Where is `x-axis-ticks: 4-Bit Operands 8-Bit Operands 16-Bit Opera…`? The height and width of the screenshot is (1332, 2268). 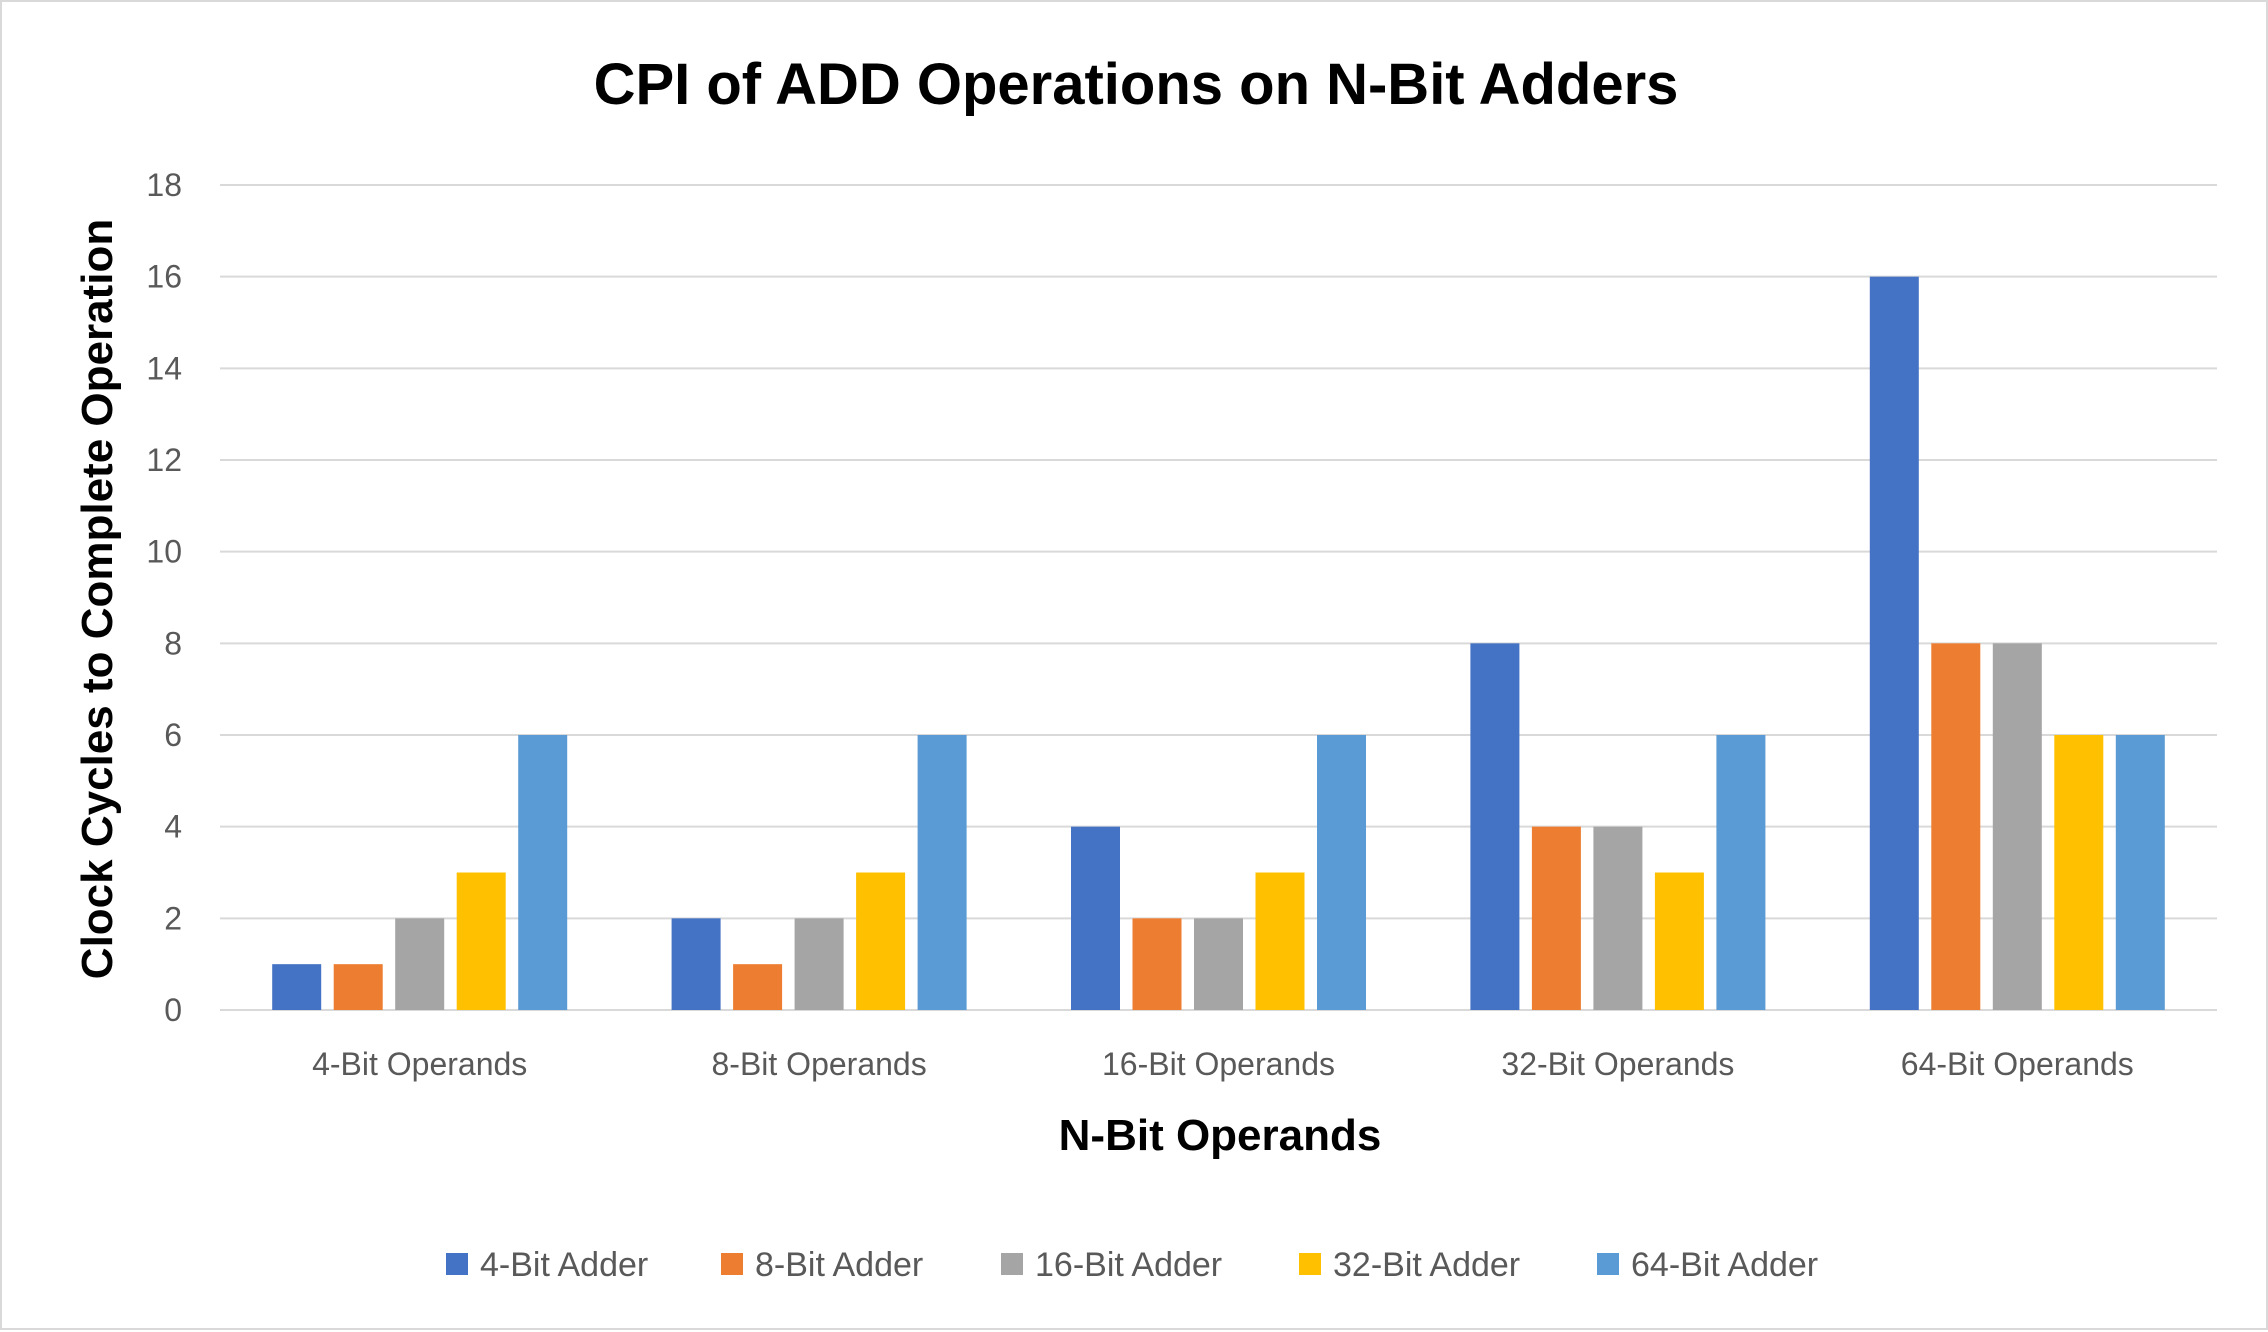 x-axis-ticks: 4-Bit Operands 8-Bit Operands 16-Bit Opera… is located at coordinates (1223, 1064).